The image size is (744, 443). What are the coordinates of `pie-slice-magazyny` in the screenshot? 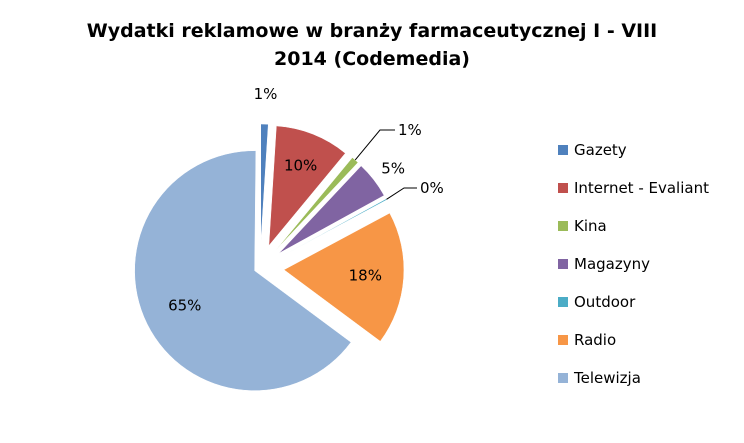 It's located at (331, 209).